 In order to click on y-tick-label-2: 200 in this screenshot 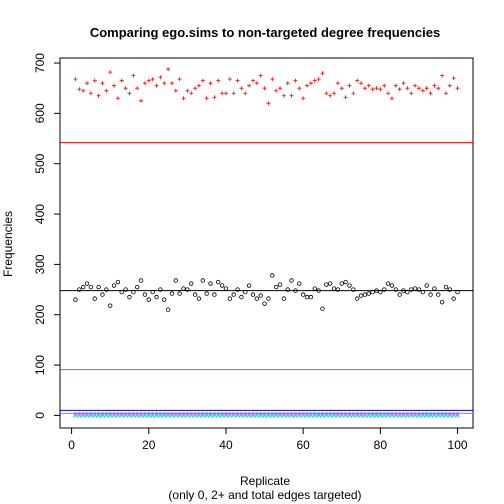, I will do `click(40, 314)`.